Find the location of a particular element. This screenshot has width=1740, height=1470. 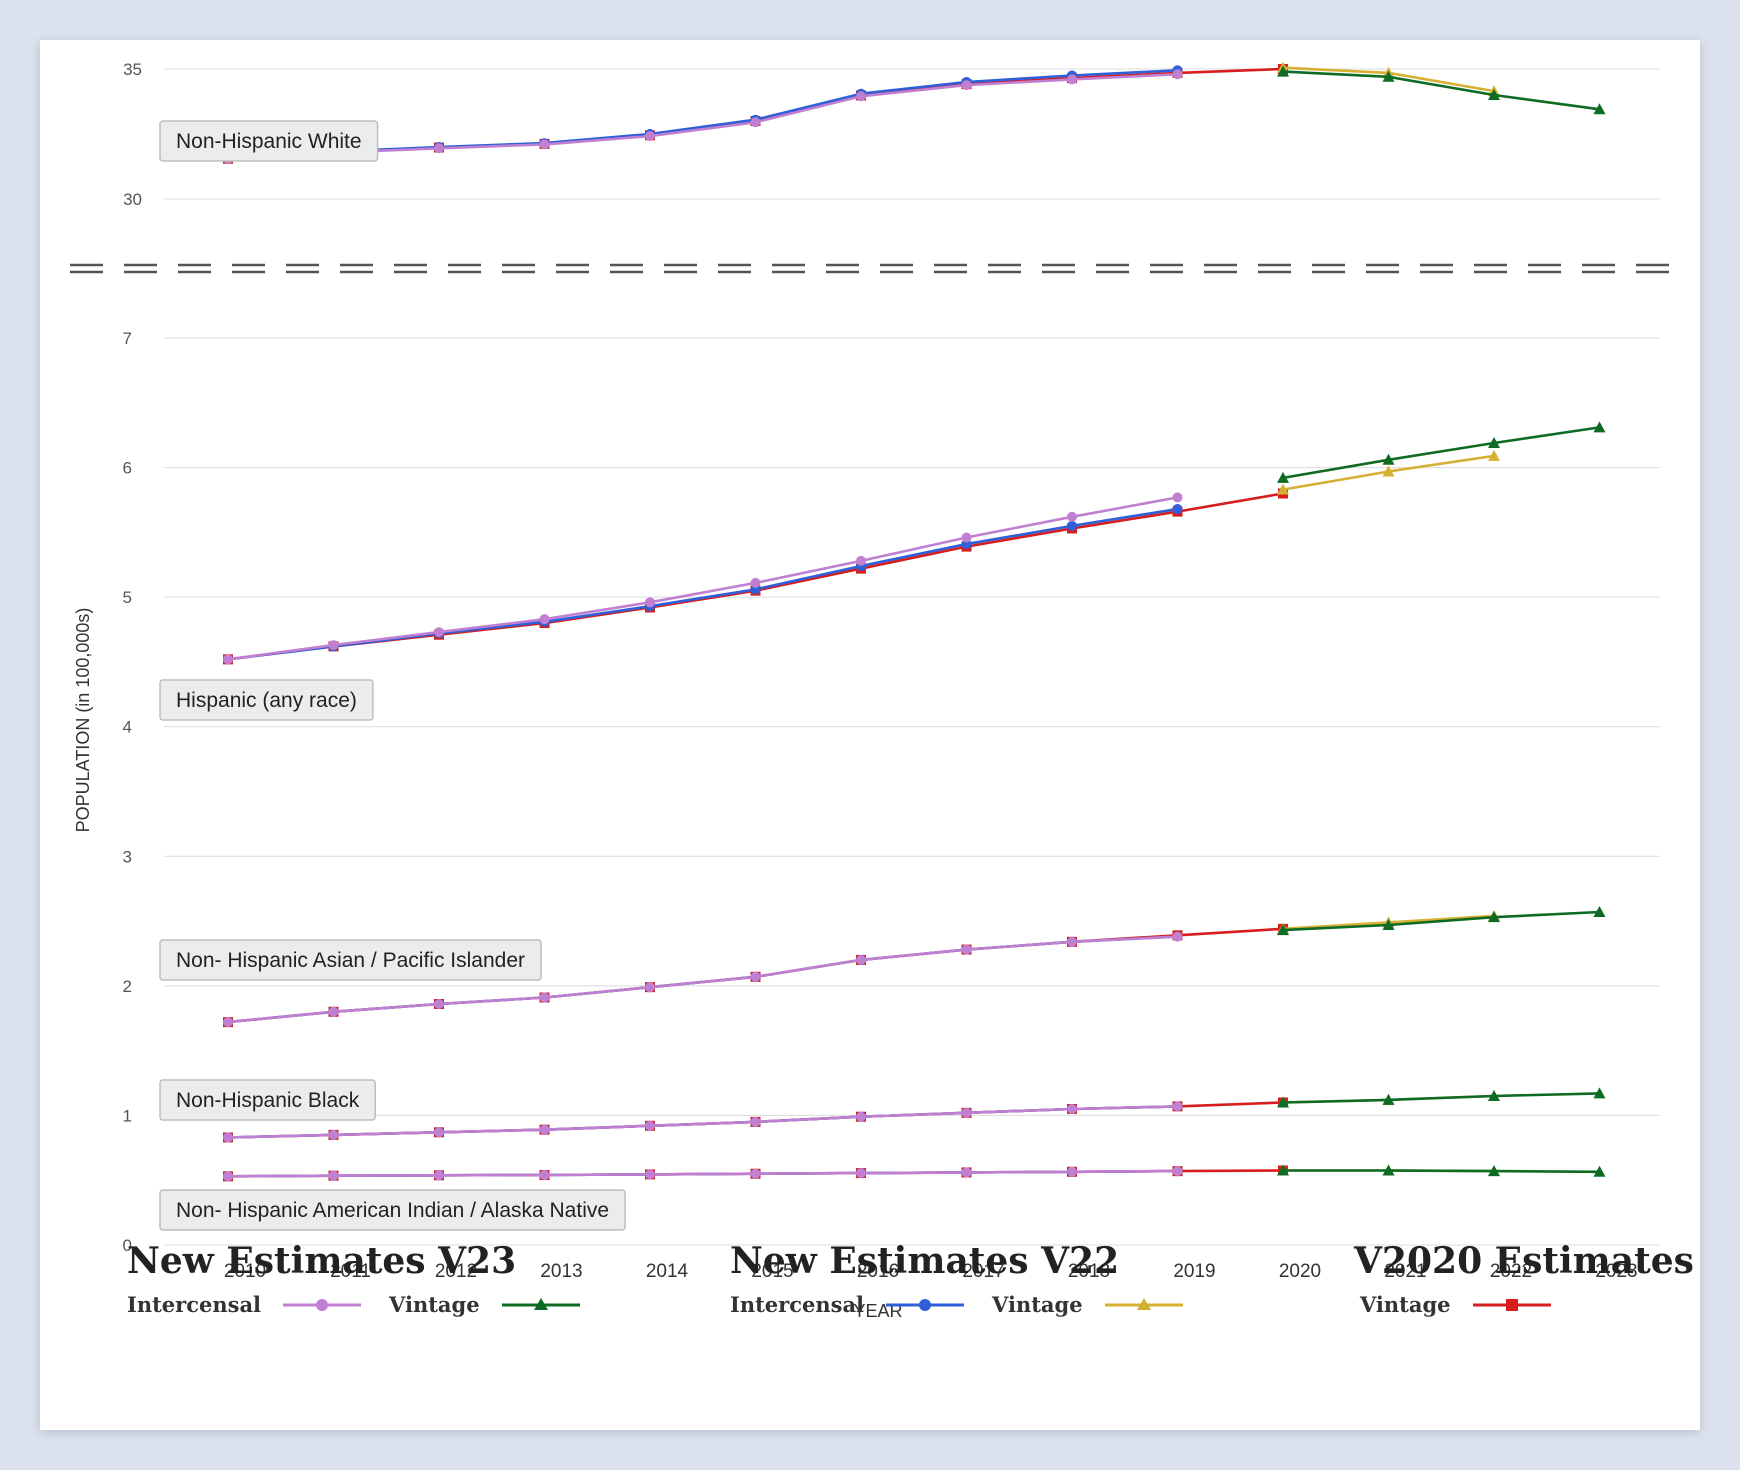

x-tick-label: 2023 is located at coordinates (1616, 1271).